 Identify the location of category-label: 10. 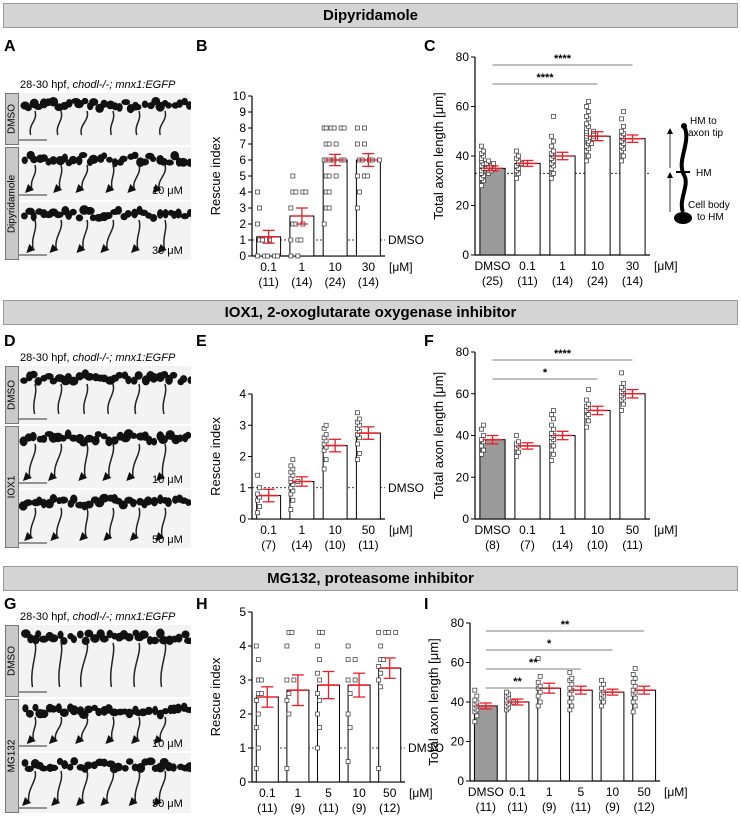
(335, 530).